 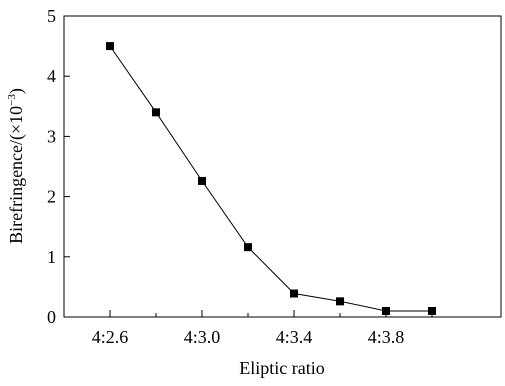 What do you see at coordinates (386, 337) in the screenshot?
I see `x-tick-label: 4:3.8` at bounding box center [386, 337].